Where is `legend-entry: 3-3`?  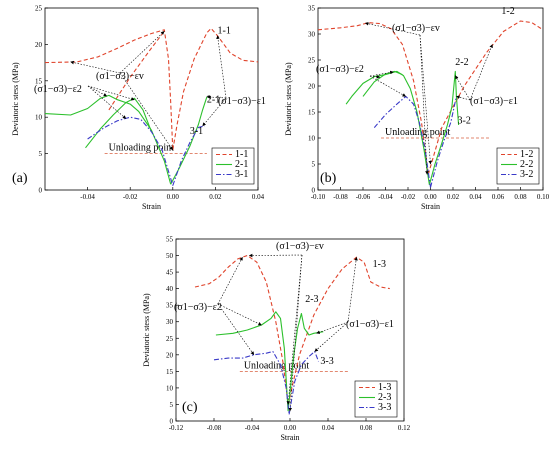 legend-entry: 3-3 is located at coordinates (384, 407).